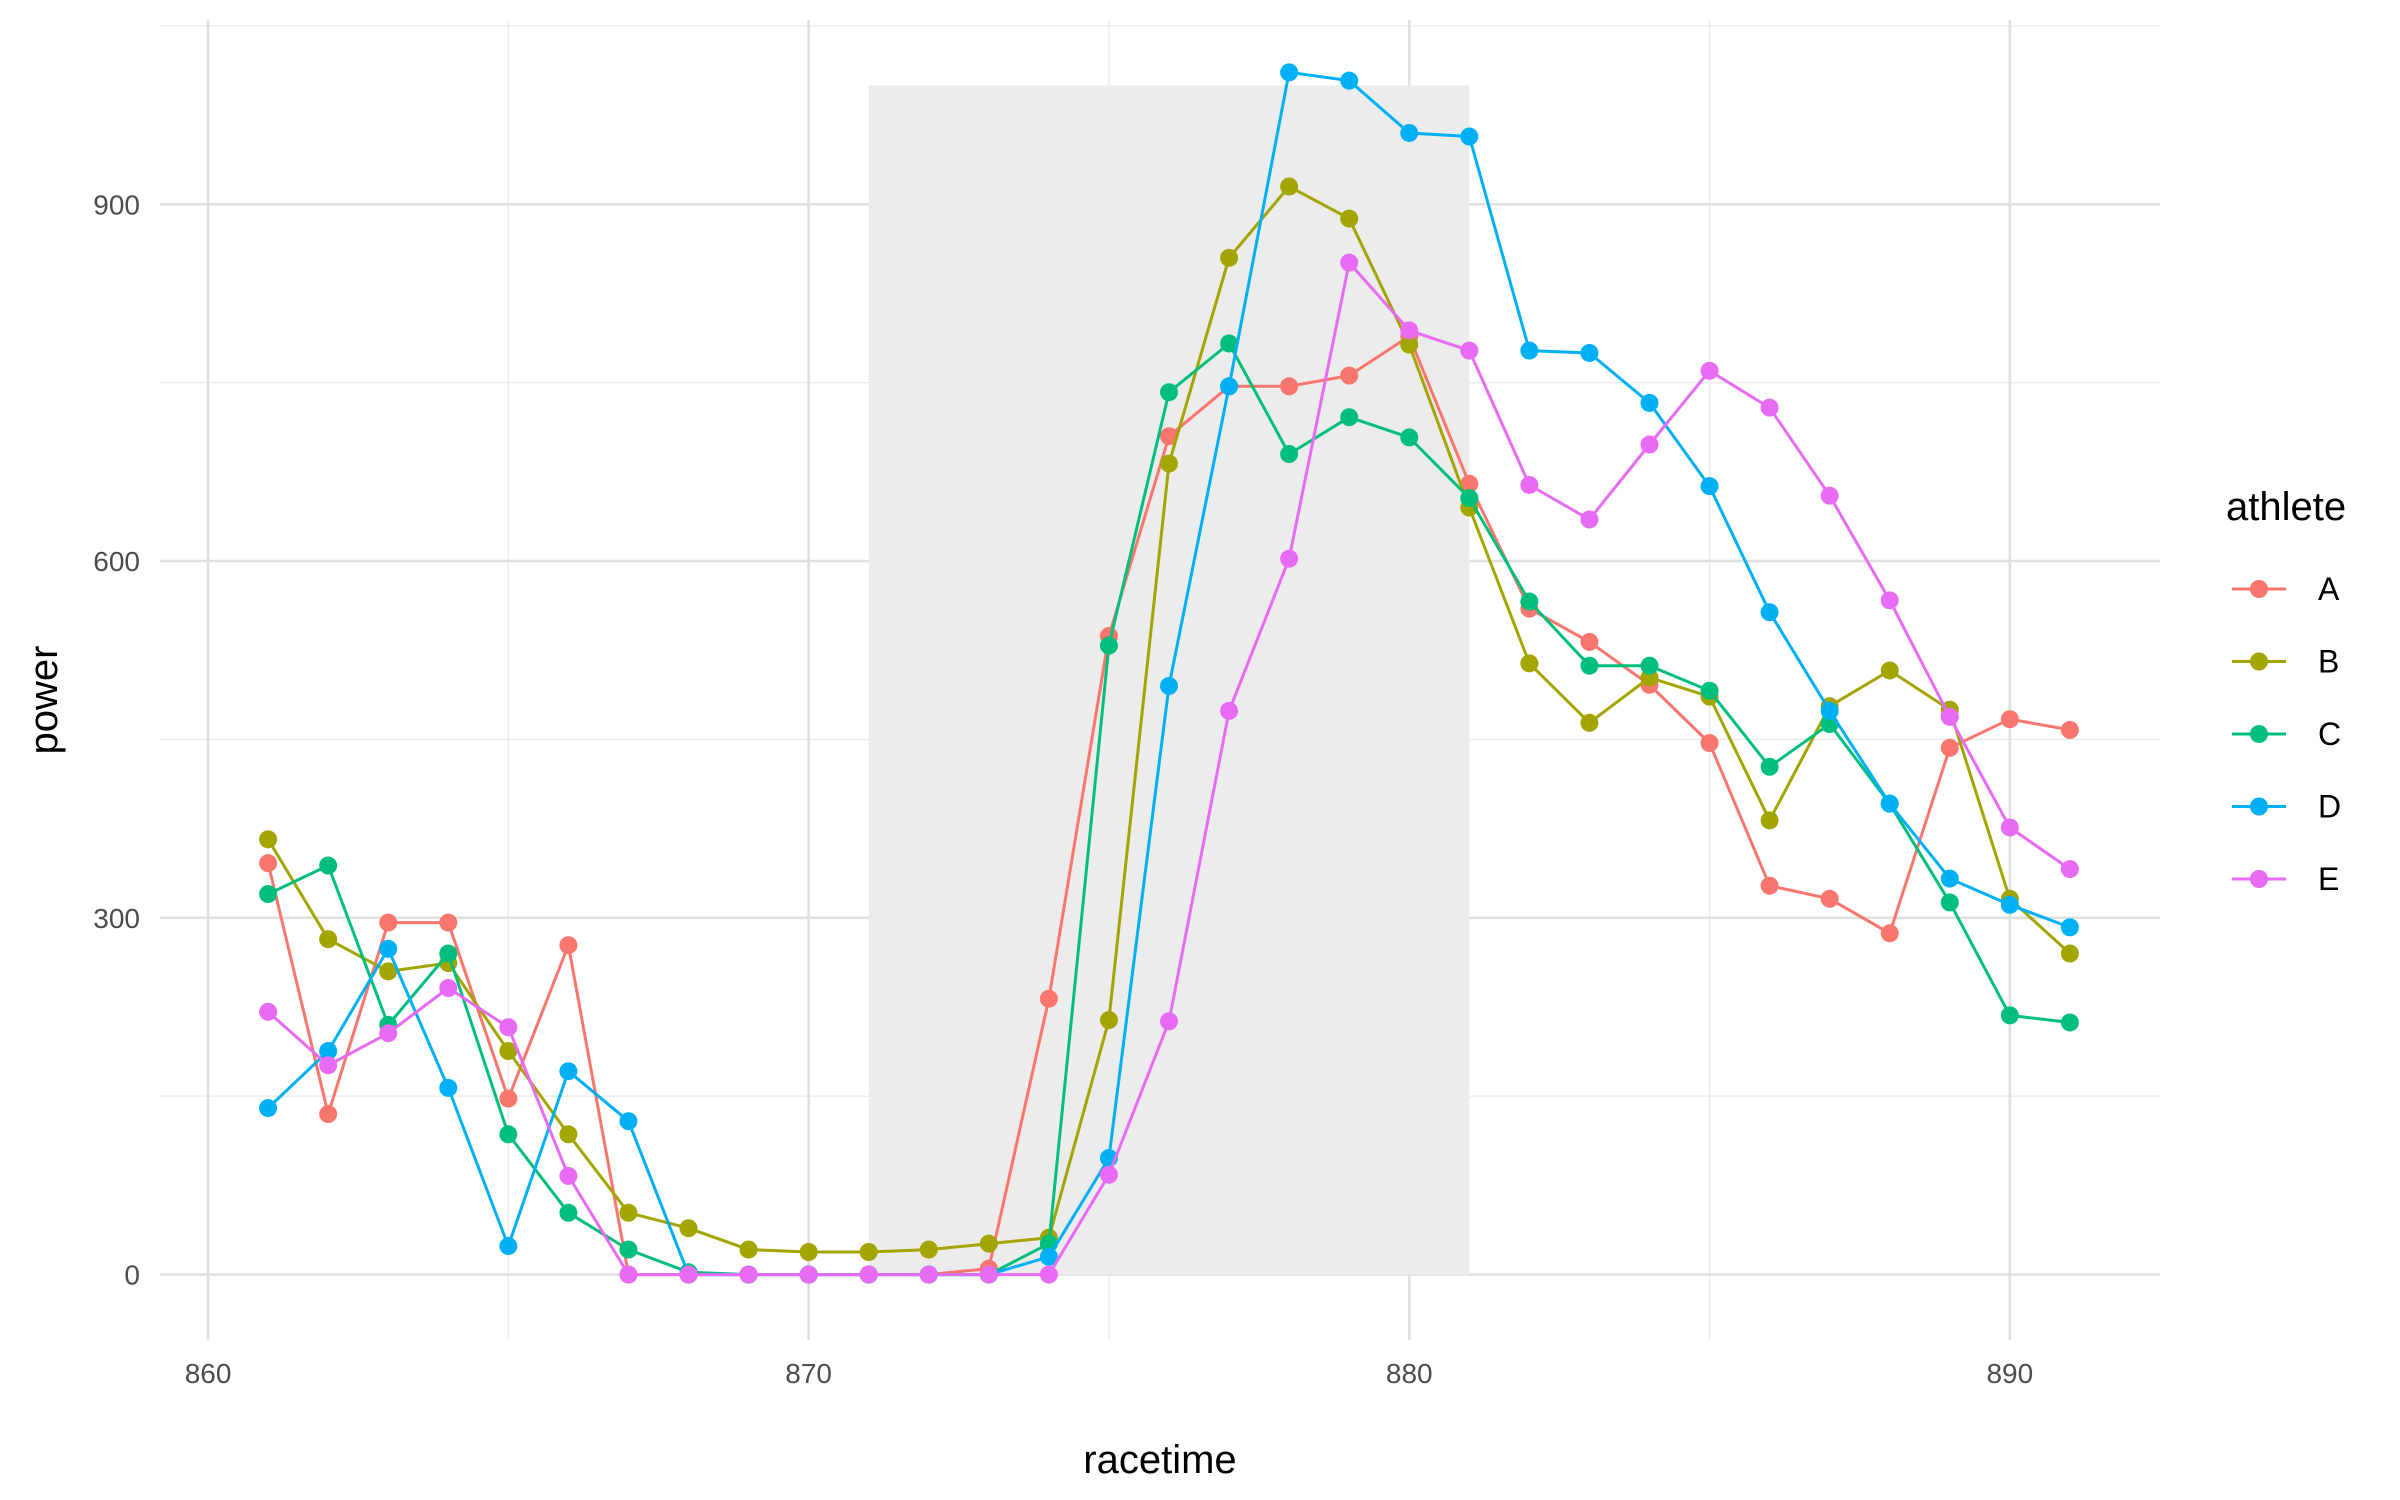  Describe the element at coordinates (2285, 879) in the screenshot. I see `legend-item-E: E` at that location.